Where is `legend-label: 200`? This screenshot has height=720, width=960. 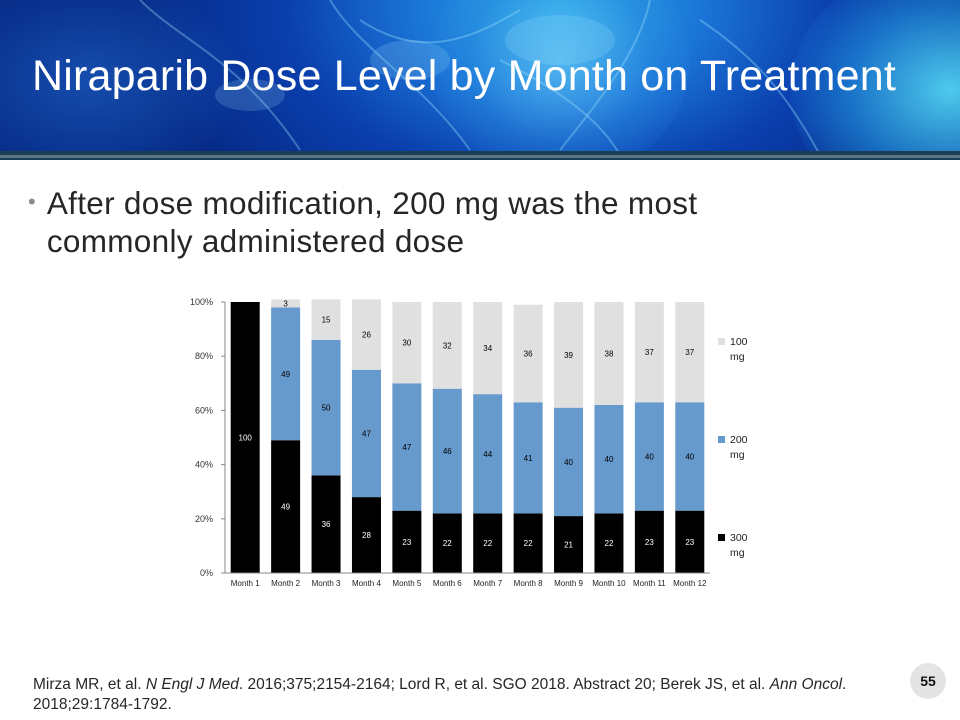 legend-label: 200 is located at coordinates (739, 440).